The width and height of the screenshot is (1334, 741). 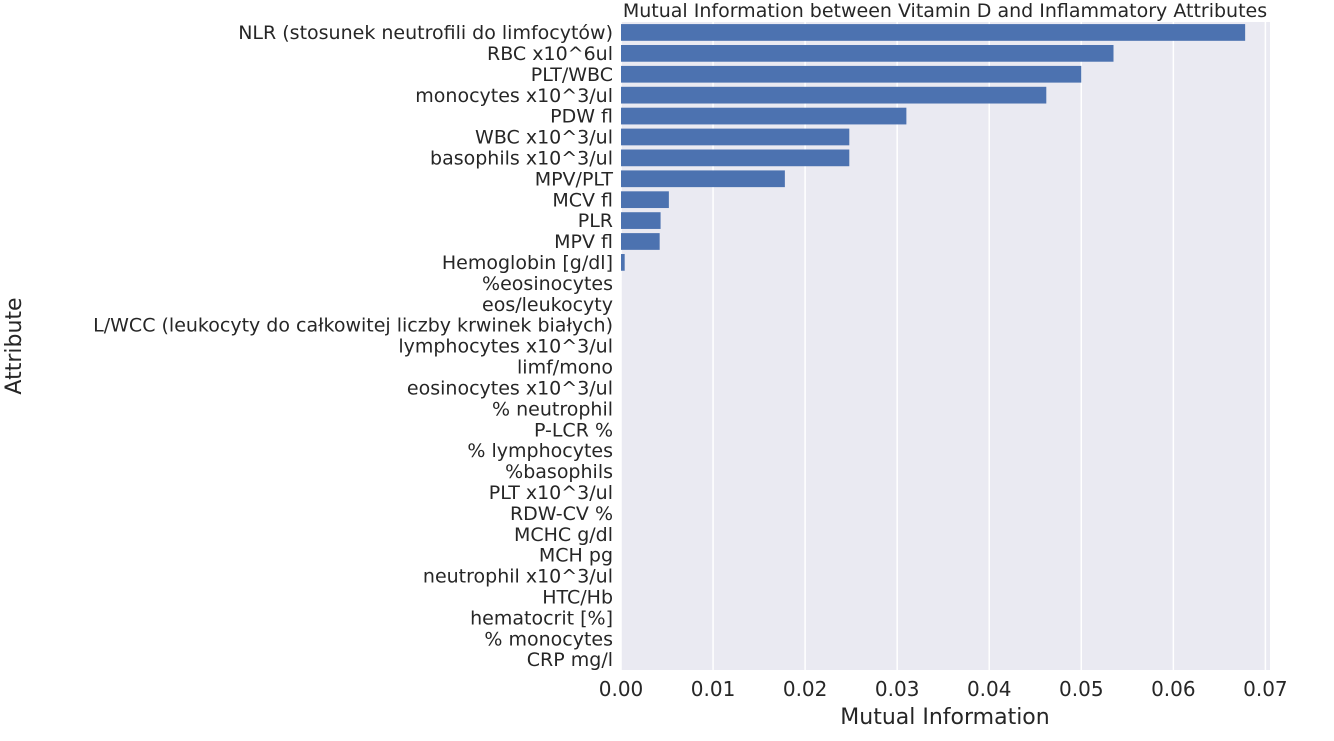 I want to click on category-label: MCHC g/dl, so click(x=563, y=535).